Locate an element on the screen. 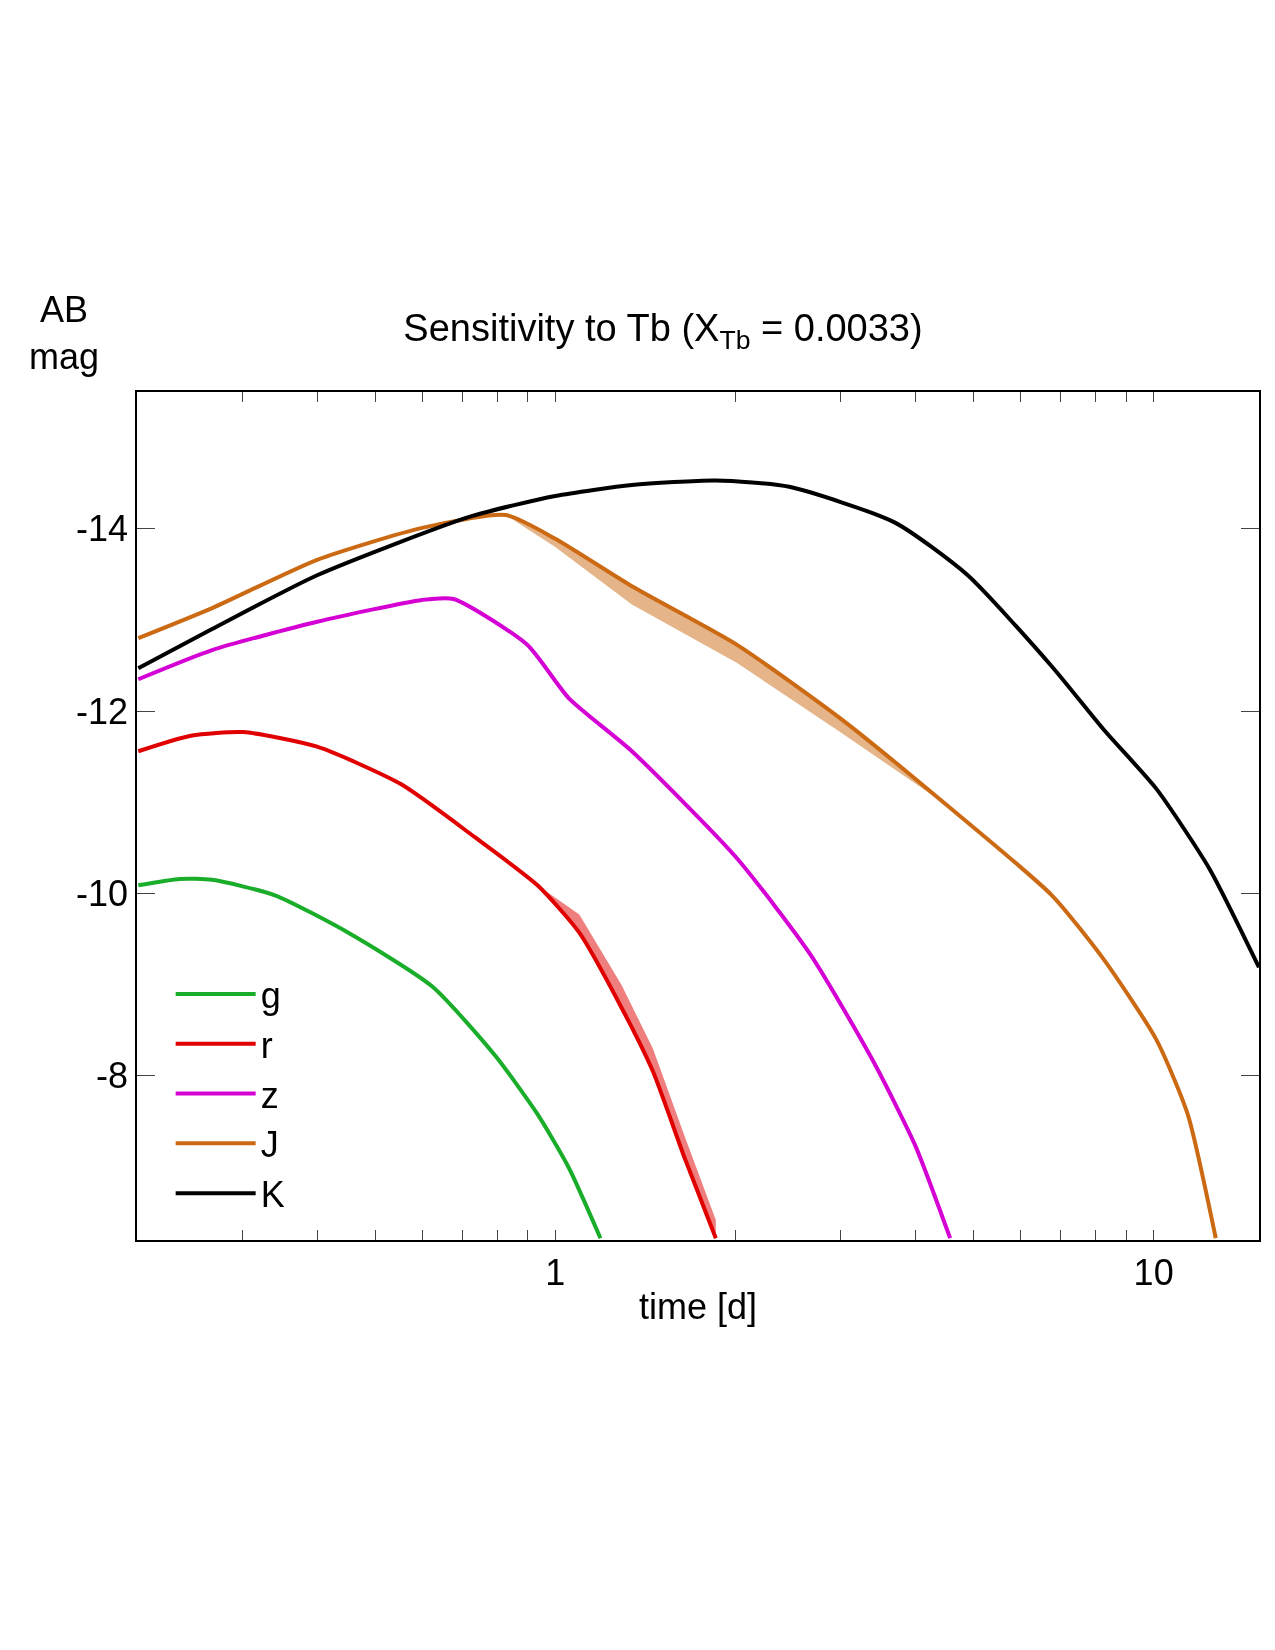 This screenshot has width=1275, height=1650. legend-label: z is located at coordinates (269, 1095).